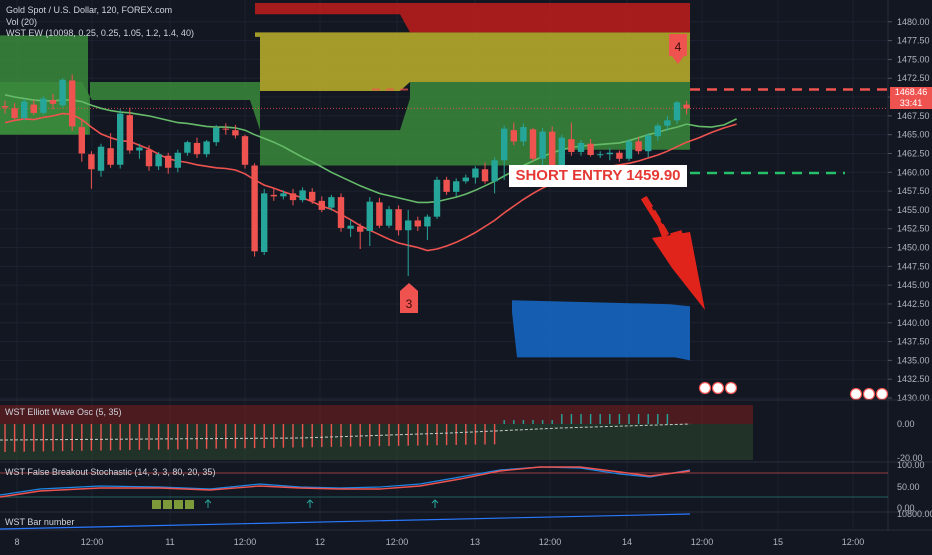 This screenshot has width=932, height=555. Describe the element at coordinates (778, 542) in the screenshot. I see `time-tick-label: 15` at that location.